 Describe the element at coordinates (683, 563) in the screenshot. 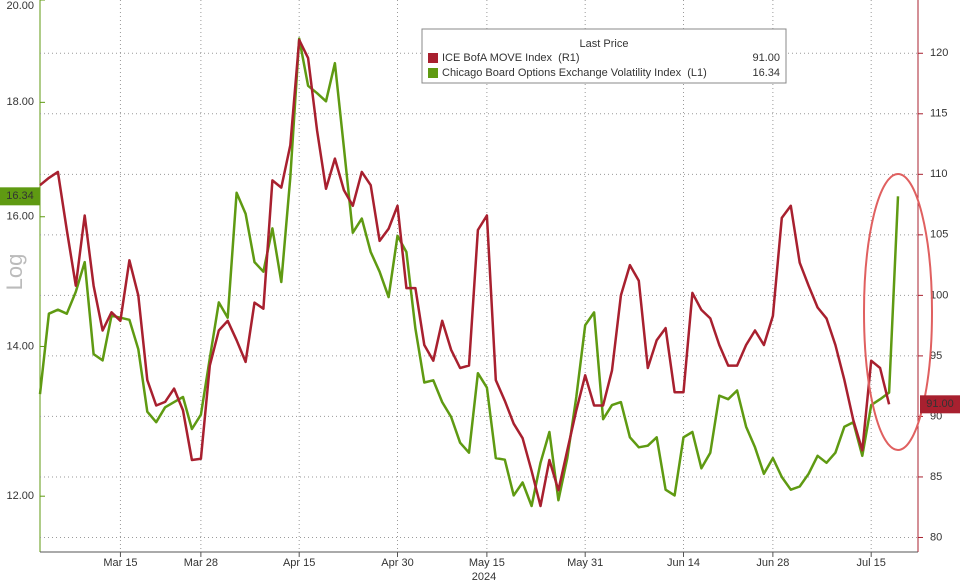

I see `x-tick-label: Jun 14` at that location.